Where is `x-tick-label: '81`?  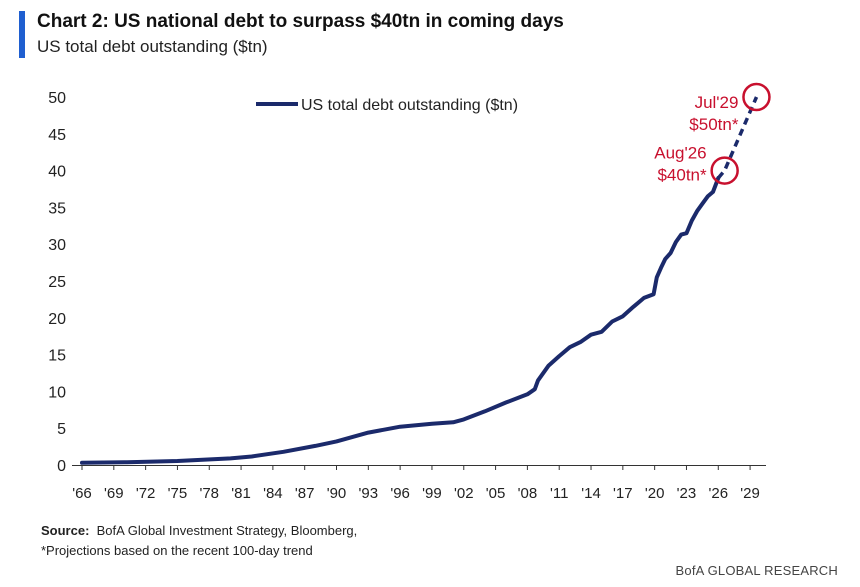
x-tick-label: '81 is located at coordinates (241, 493).